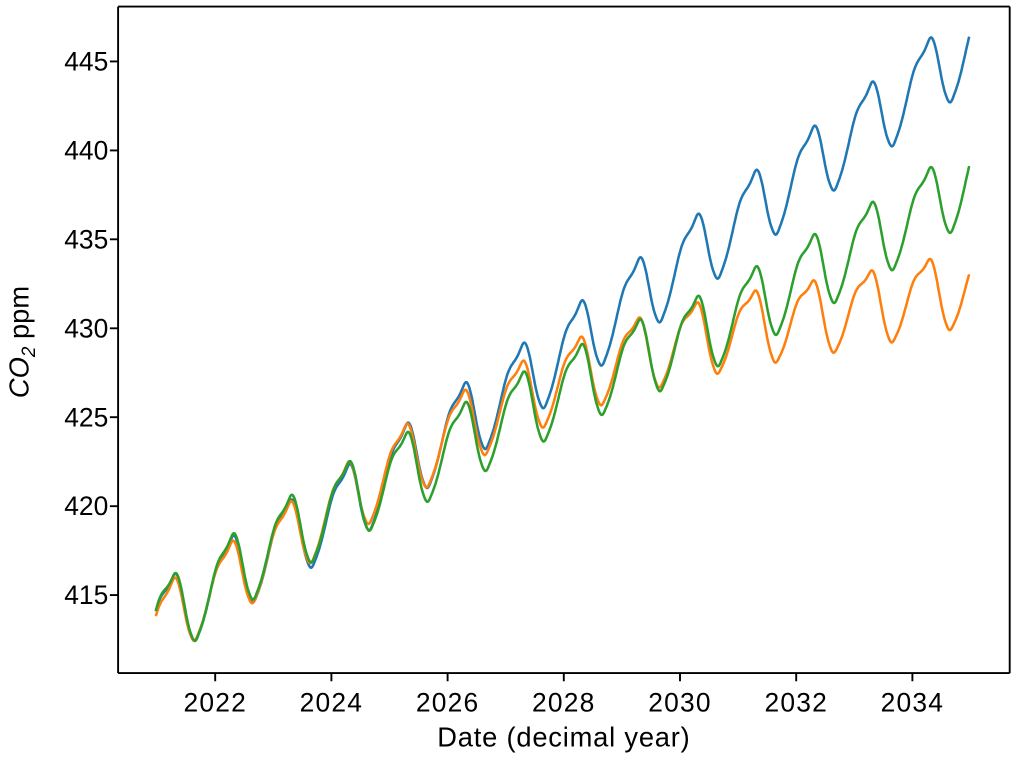 This screenshot has width=1024, height=765. I want to click on svg-text: 2026, so click(448, 702).